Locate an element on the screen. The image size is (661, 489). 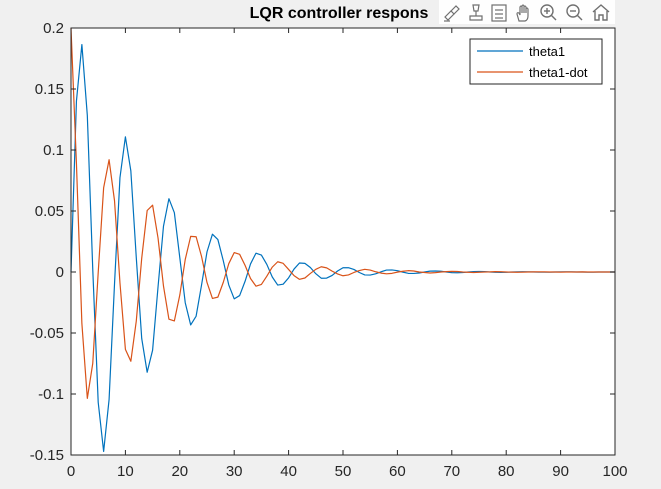
y-tick-label: -0.1 is located at coordinates (51, 394).